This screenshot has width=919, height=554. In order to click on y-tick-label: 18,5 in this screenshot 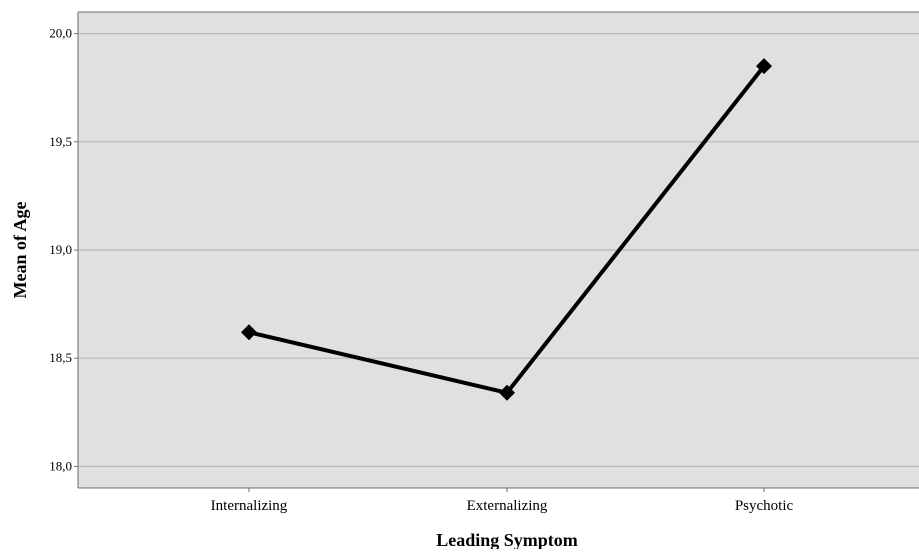, I will do `click(60, 357)`.